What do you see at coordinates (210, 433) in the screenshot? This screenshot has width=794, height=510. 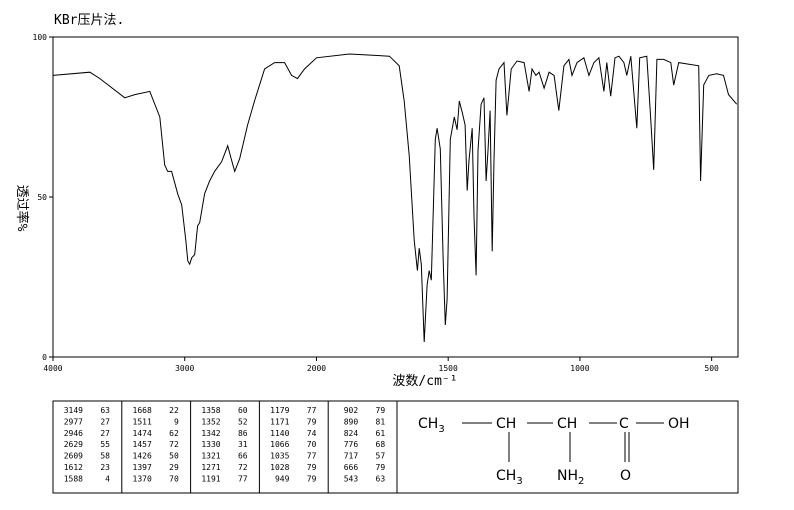 I see `peak-wavenumber: 1342` at bounding box center [210, 433].